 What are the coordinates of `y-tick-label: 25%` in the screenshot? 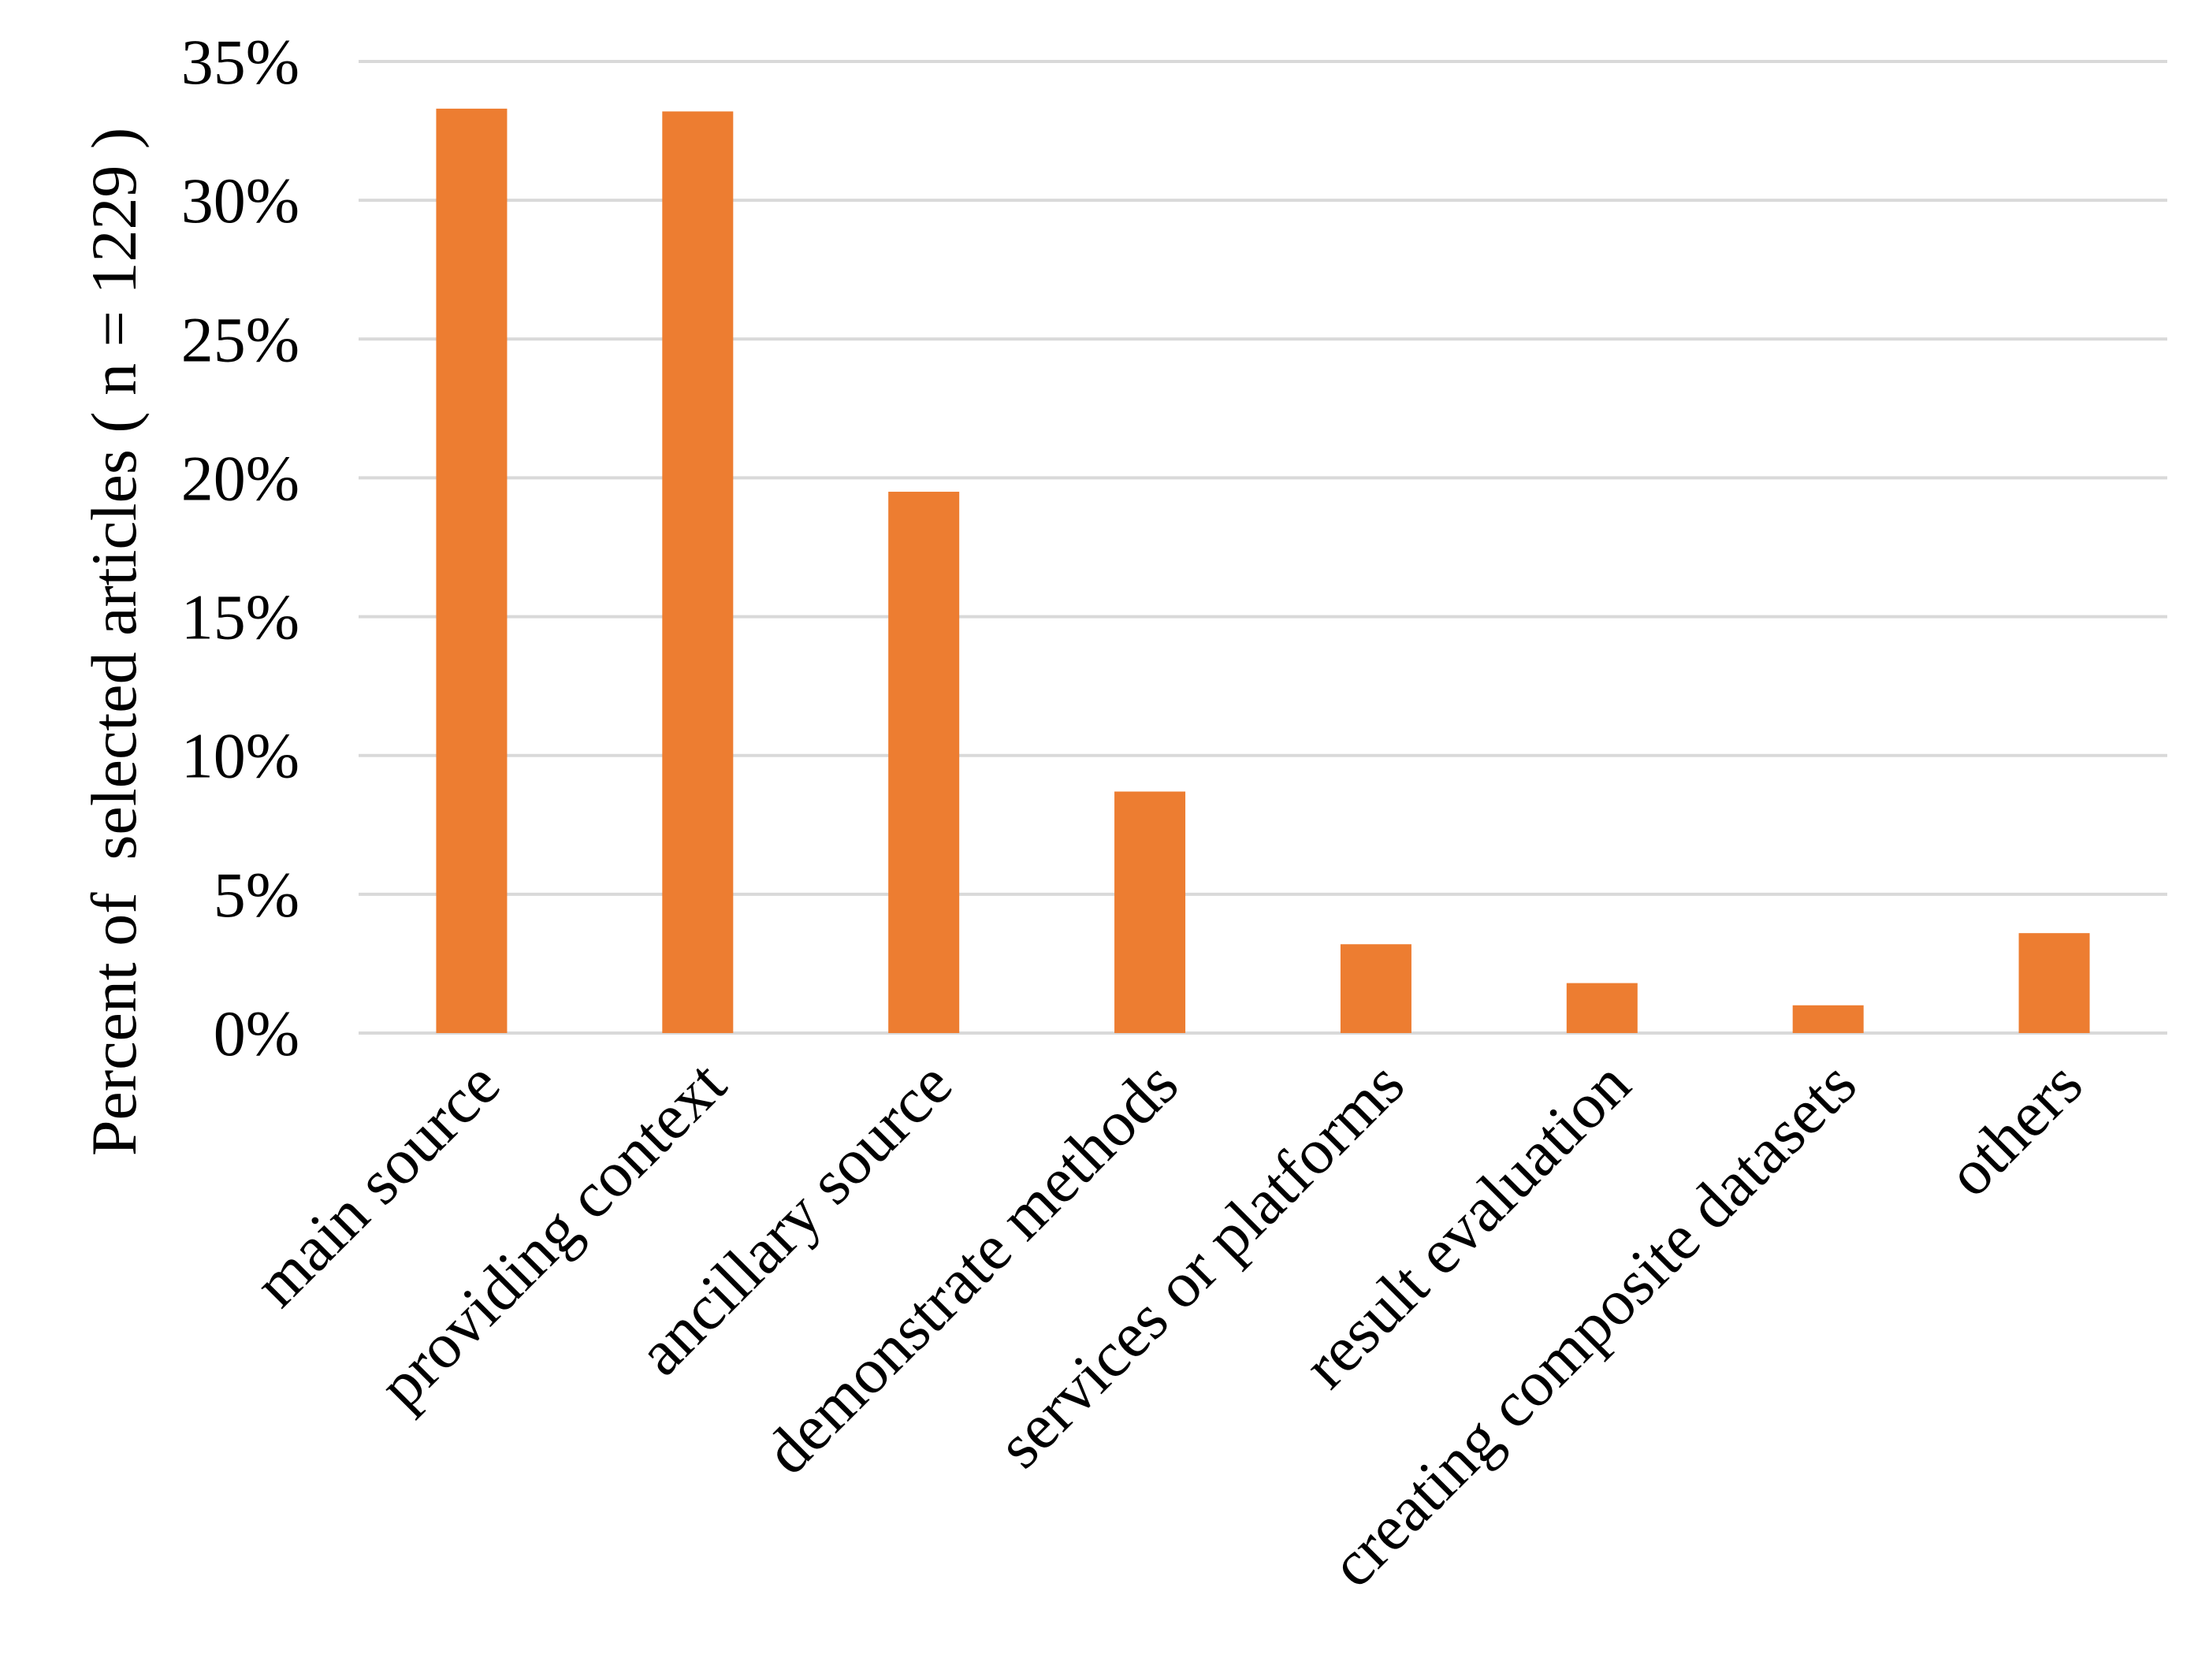 It's located at (240, 339).